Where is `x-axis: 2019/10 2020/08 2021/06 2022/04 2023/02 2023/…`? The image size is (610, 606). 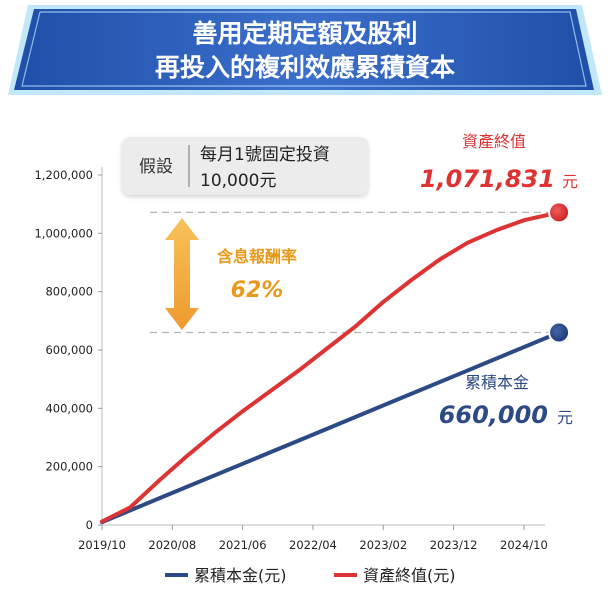
x-axis: 2019/10 2020/08 2021/06 2022/04 2023/02 2023/… is located at coordinates (313, 538).